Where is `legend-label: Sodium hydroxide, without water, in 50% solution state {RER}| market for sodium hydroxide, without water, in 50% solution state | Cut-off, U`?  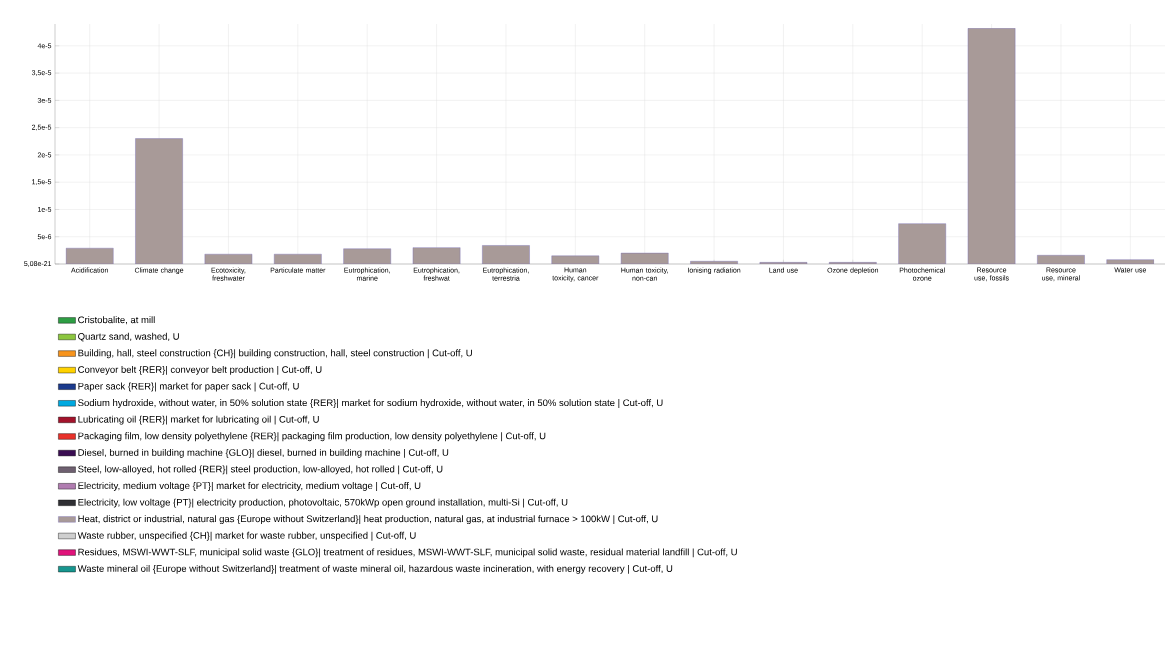 legend-label: Sodium hydroxide, without water, in 50% solution state {RER}| market for sodium hydroxide, without water, in 50% solution state | Cut-off, U is located at coordinates (370, 404).